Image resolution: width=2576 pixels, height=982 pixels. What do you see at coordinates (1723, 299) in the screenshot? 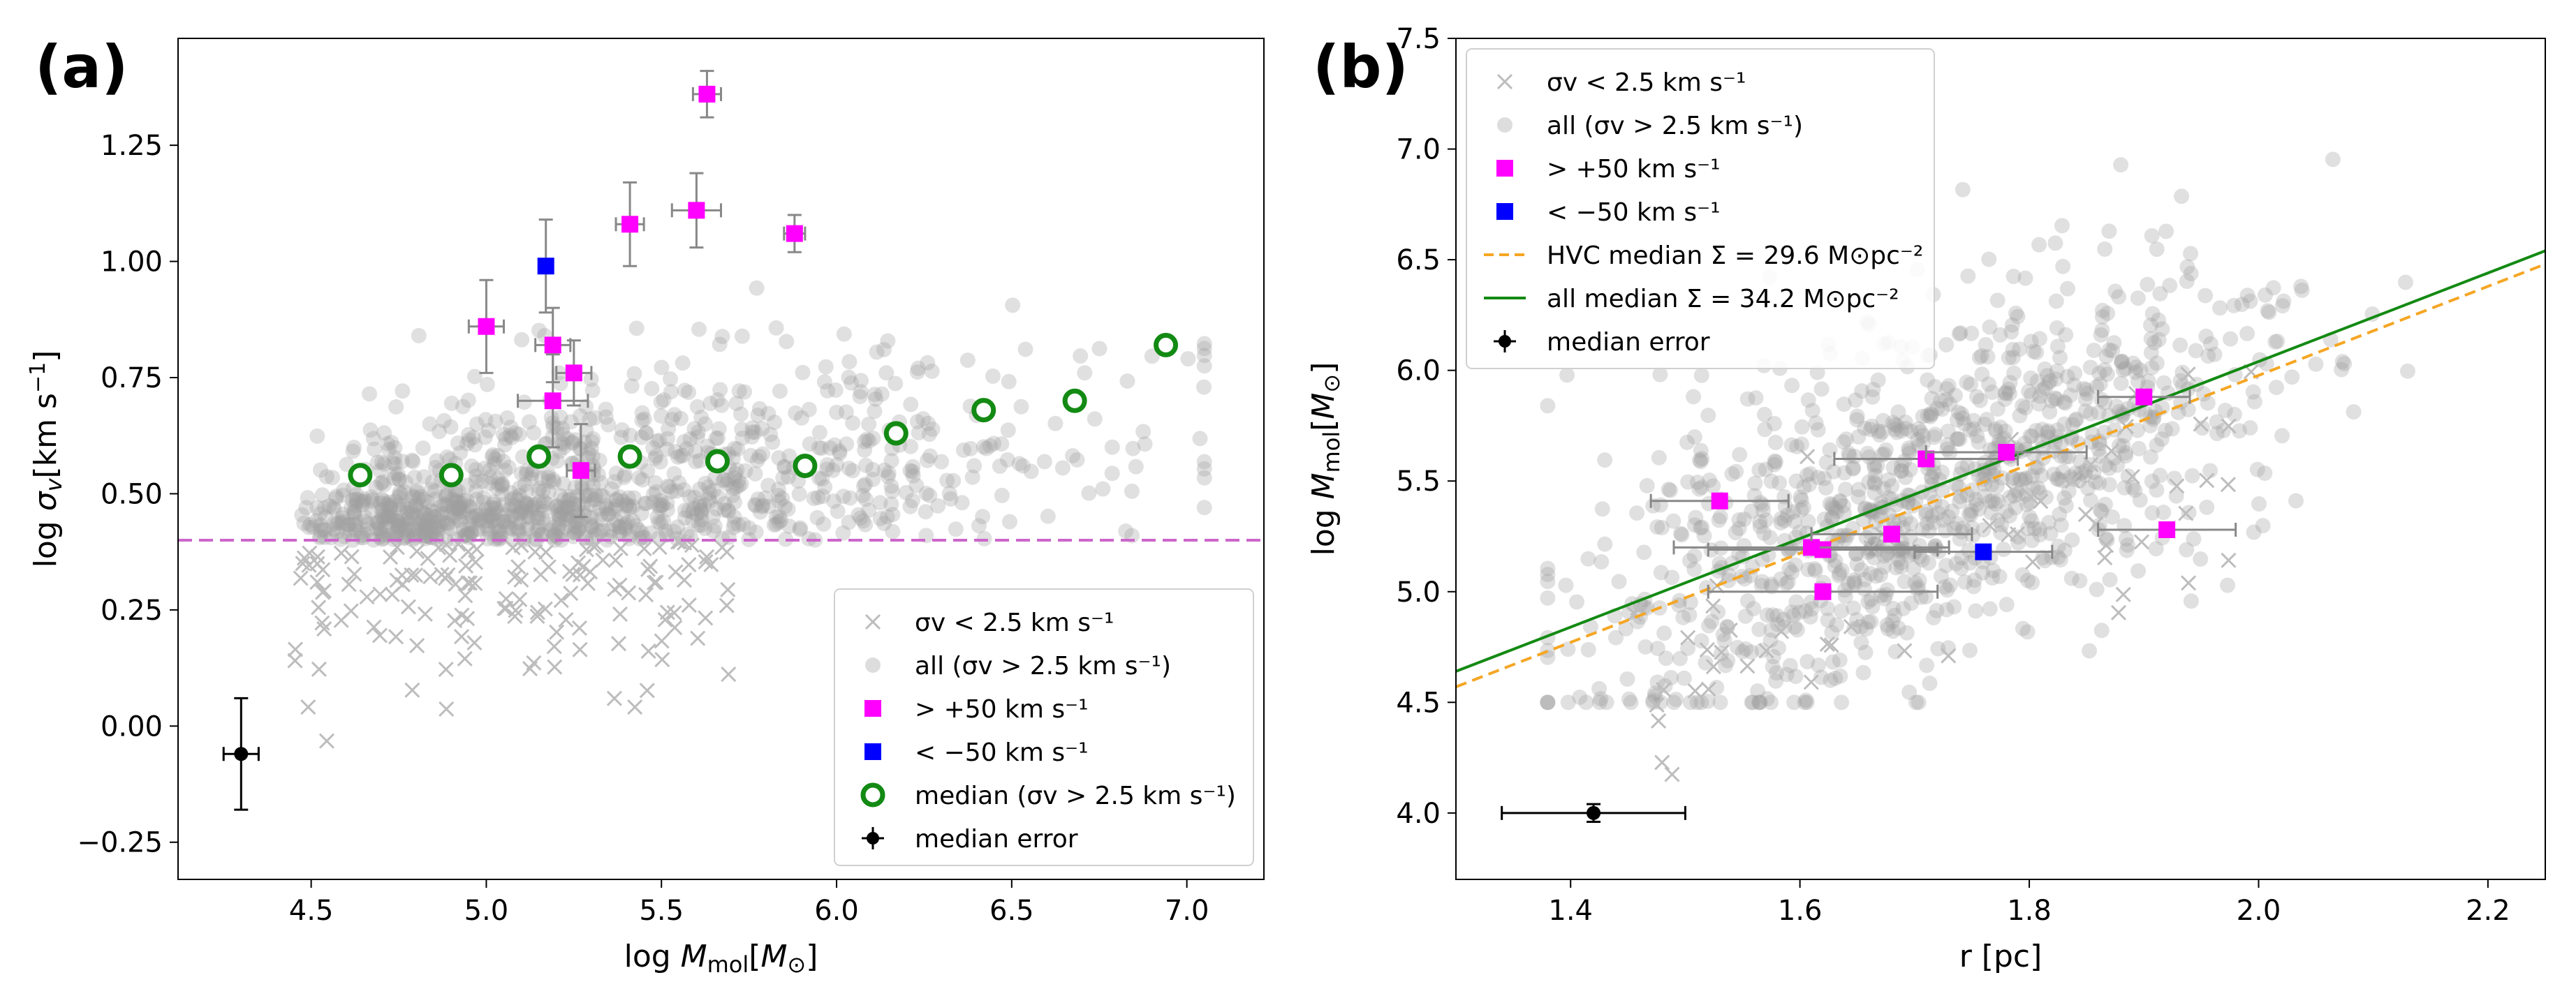
I see `legend-label: all median Σ = 34.2 M⊙pc⁻²` at bounding box center [1723, 299].